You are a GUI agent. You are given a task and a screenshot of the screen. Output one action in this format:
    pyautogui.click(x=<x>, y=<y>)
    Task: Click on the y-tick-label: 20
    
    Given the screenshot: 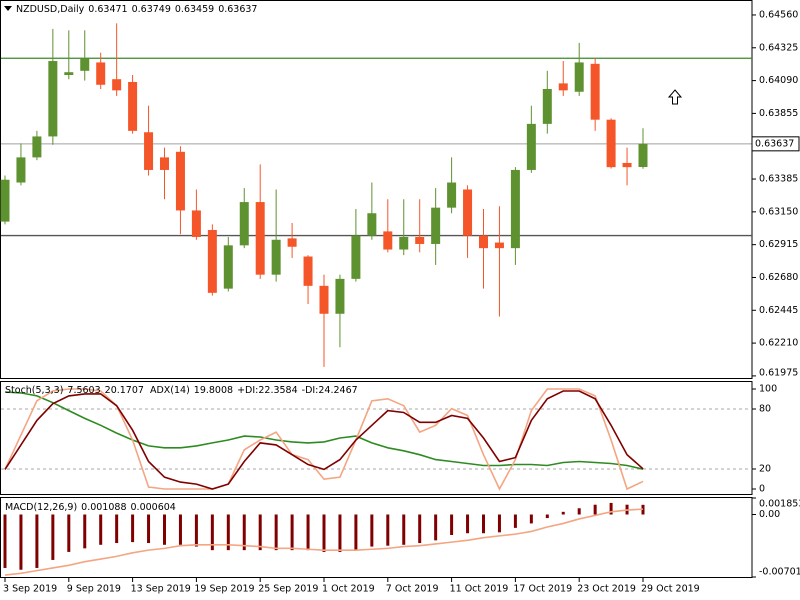 What is the action you would take?
    pyautogui.click(x=765, y=469)
    